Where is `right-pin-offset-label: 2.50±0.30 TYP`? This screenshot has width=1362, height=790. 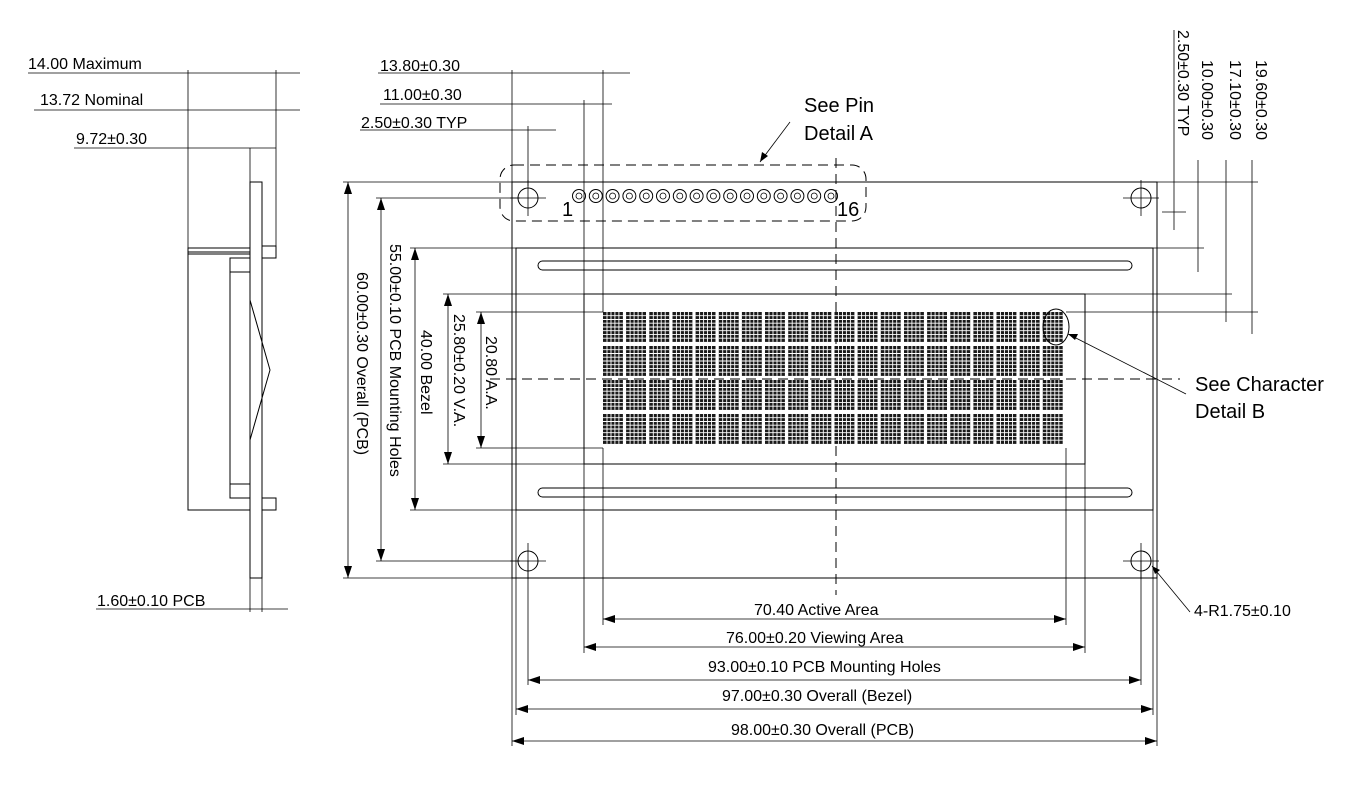
right-pin-offset-label: 2.50±0.30 TYP is located at coordinates (1182, 83).